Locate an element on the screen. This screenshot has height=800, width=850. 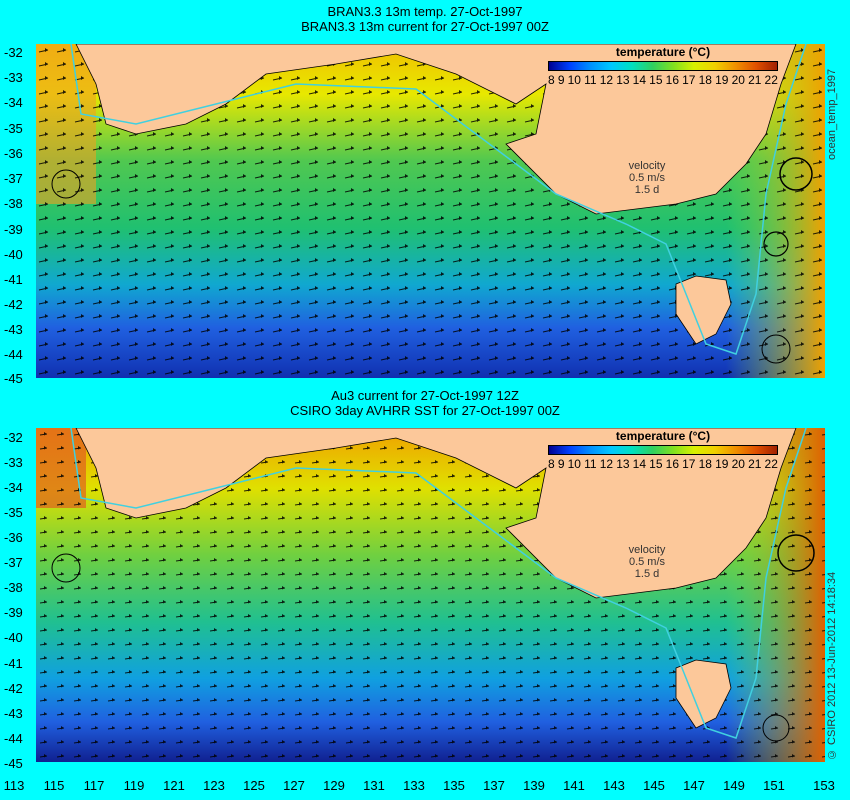
top-side-label: ocean_temp_1997 is located at coordinates (832, 114).